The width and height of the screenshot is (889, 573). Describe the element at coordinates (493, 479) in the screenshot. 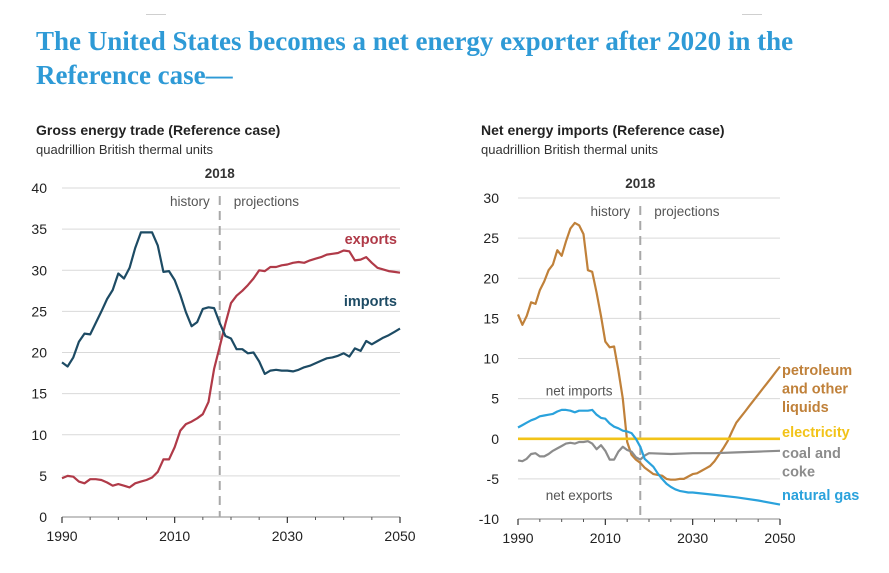

I see `right-y-tick-label: -5` at that location.